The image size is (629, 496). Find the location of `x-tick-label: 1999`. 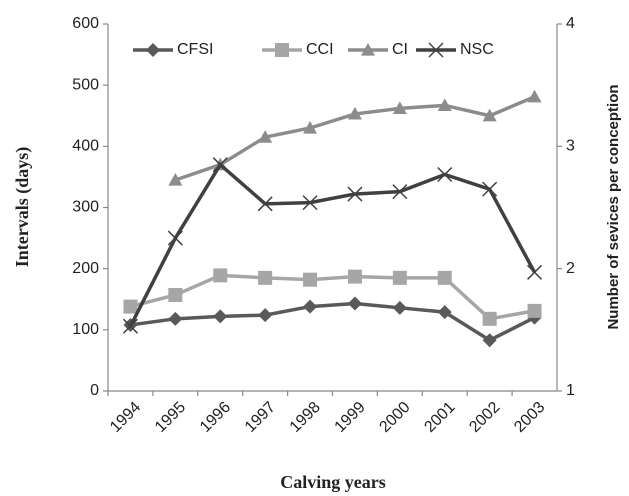

x-tick-label: 1999 is located at coordinates (350, 417).